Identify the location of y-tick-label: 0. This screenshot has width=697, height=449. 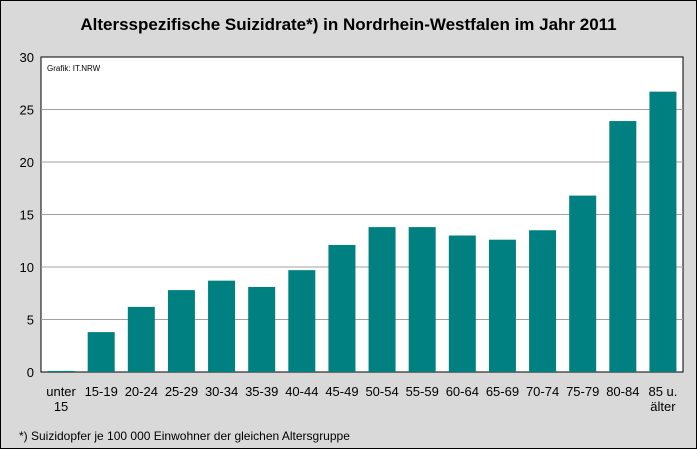
(30, 372).